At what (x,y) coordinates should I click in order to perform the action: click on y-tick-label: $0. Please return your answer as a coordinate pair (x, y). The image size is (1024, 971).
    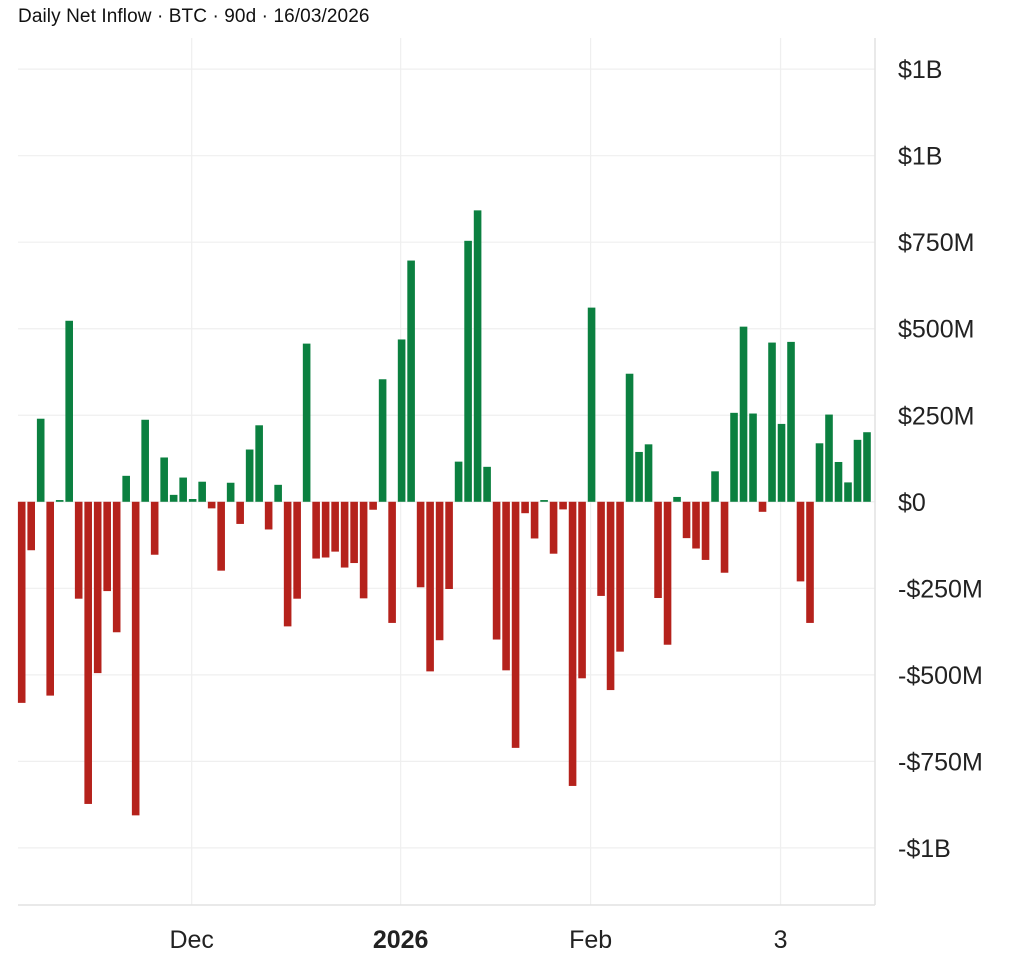
    Looking at the image, I should click on (912, 503).